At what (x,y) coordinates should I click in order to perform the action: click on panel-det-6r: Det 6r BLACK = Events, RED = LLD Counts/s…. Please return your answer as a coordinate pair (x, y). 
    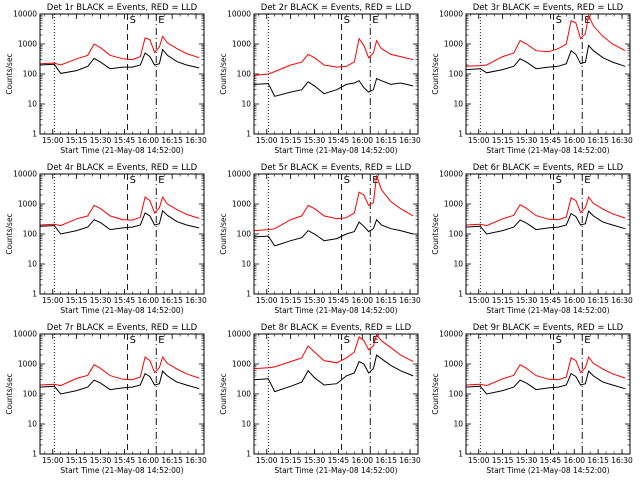
    Looking at the image, I should click on (532, 239).